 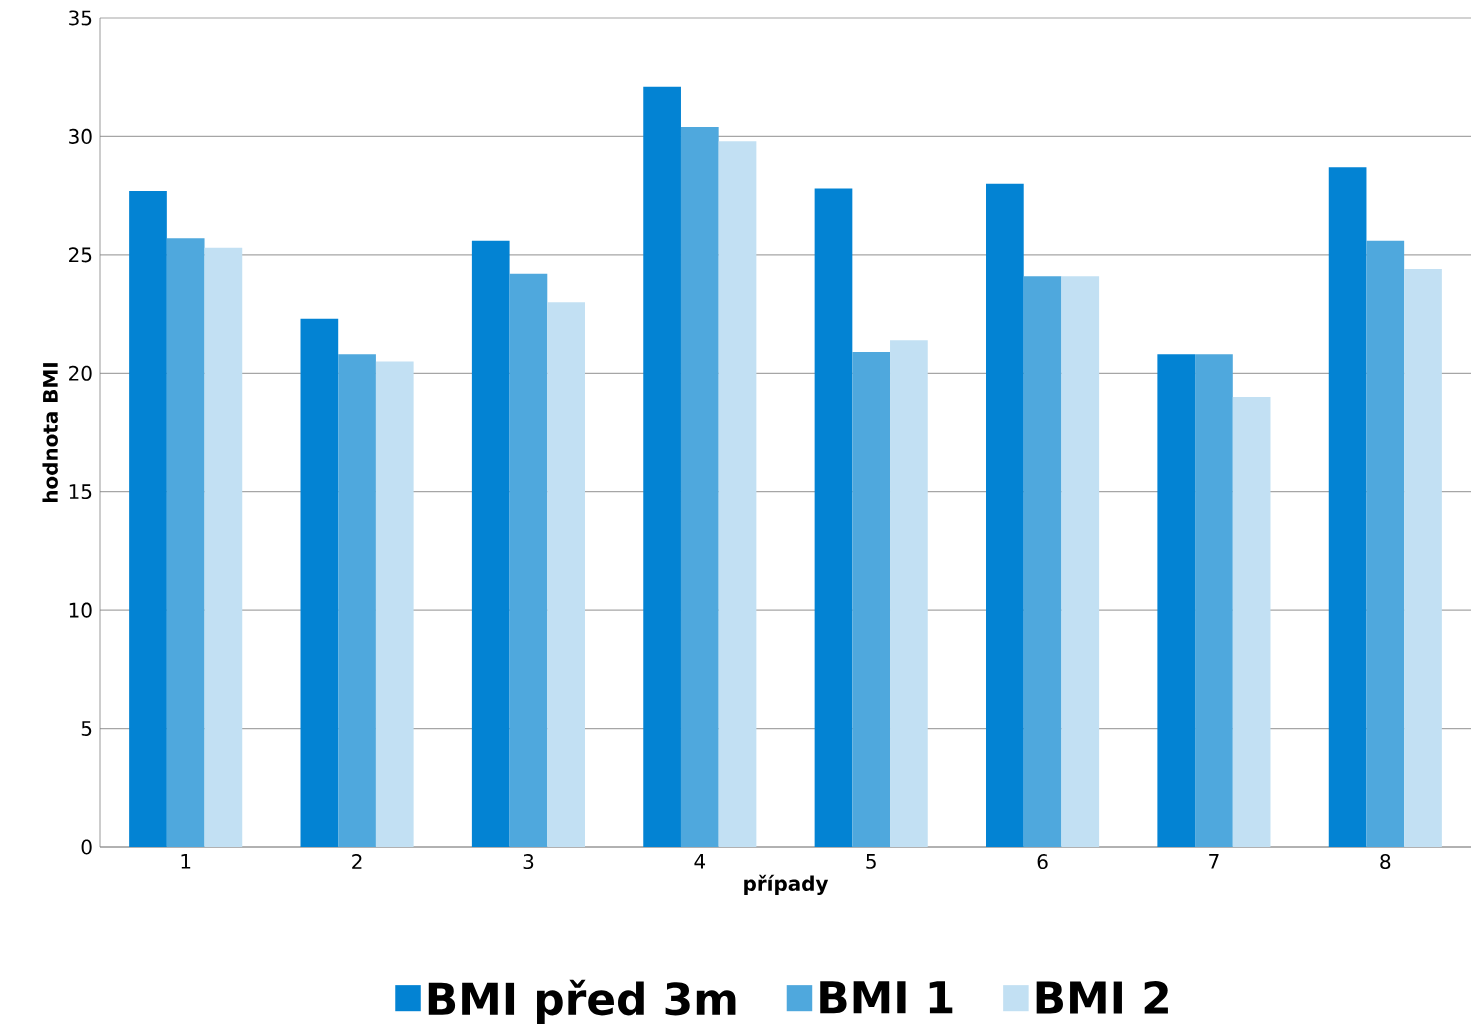 What do you see at coordinates (186, 861) in the screenshot?
I see `x-tick-label: 1` at bounding box center [186, 861].